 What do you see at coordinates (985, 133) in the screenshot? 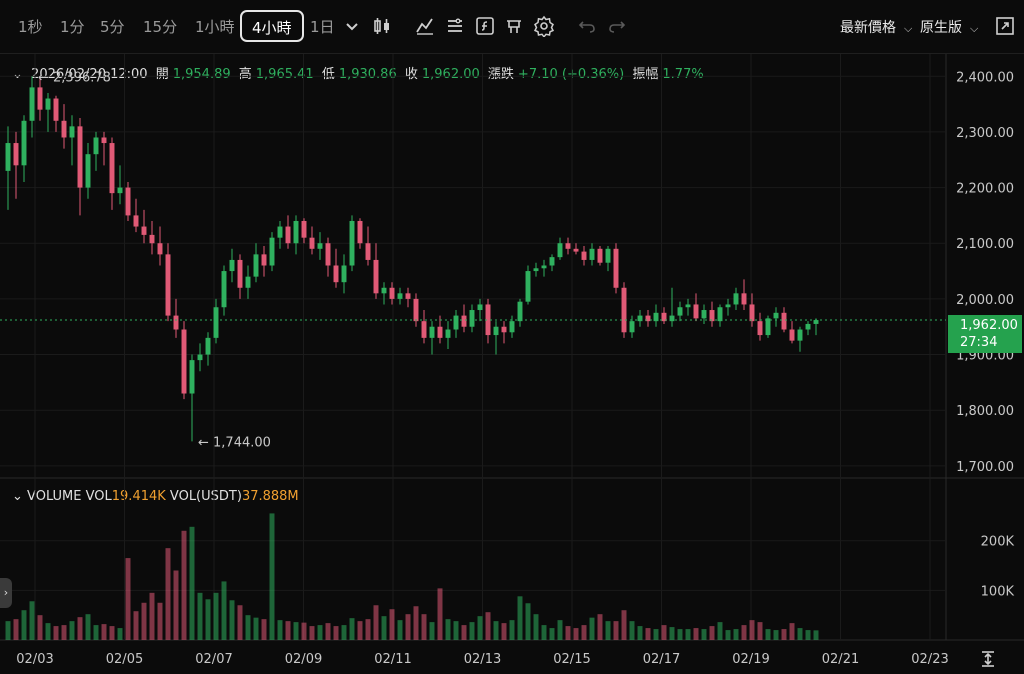
I see `price-tick-label: 2,300.00` at bounding box center [985, 133].